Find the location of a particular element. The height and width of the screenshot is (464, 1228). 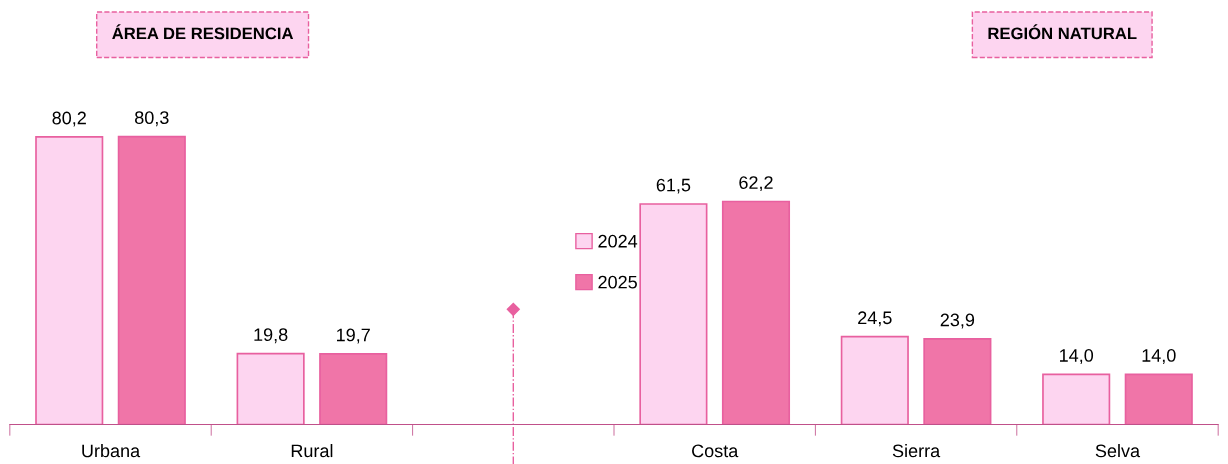

x-tick-label: Selva is located at coordinates (1118, 451).